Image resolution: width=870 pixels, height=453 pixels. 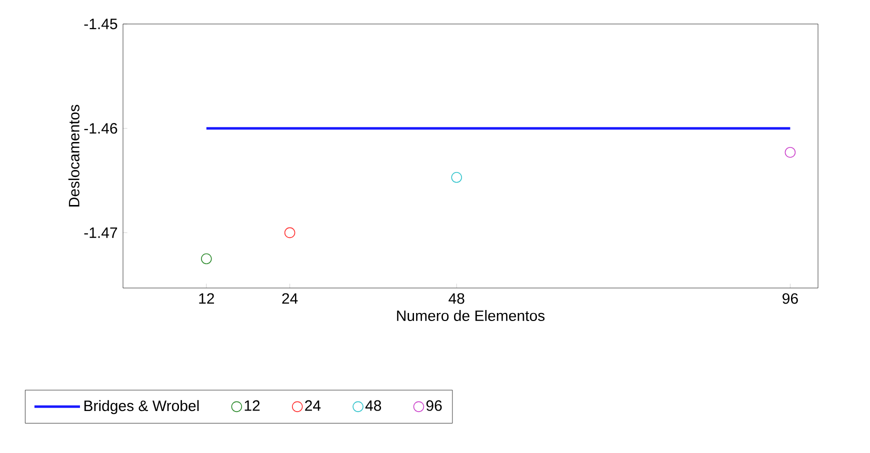 I want to click on legend-label: 12, so click(x=252, y=405).